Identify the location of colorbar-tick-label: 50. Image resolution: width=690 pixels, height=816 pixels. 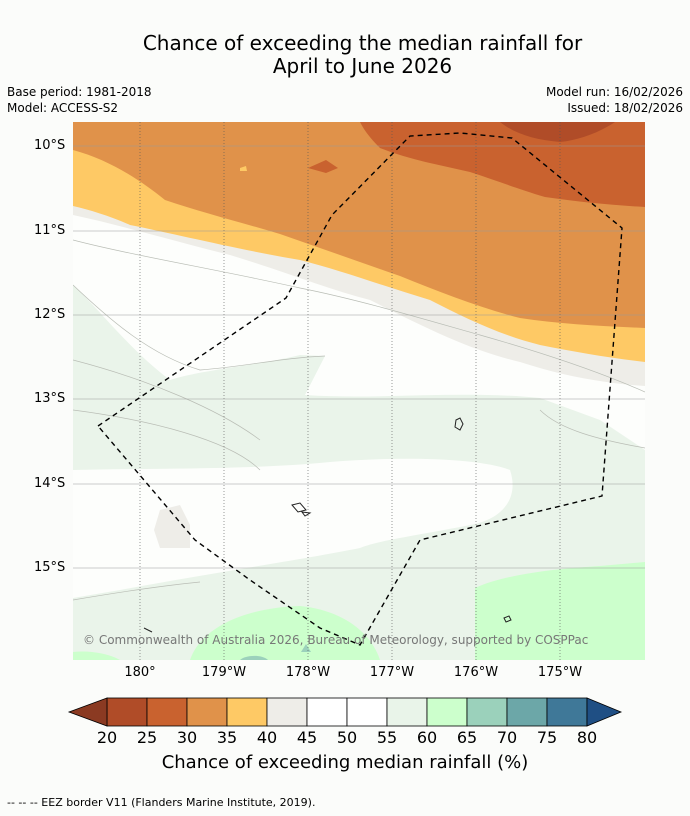
(347, 737).